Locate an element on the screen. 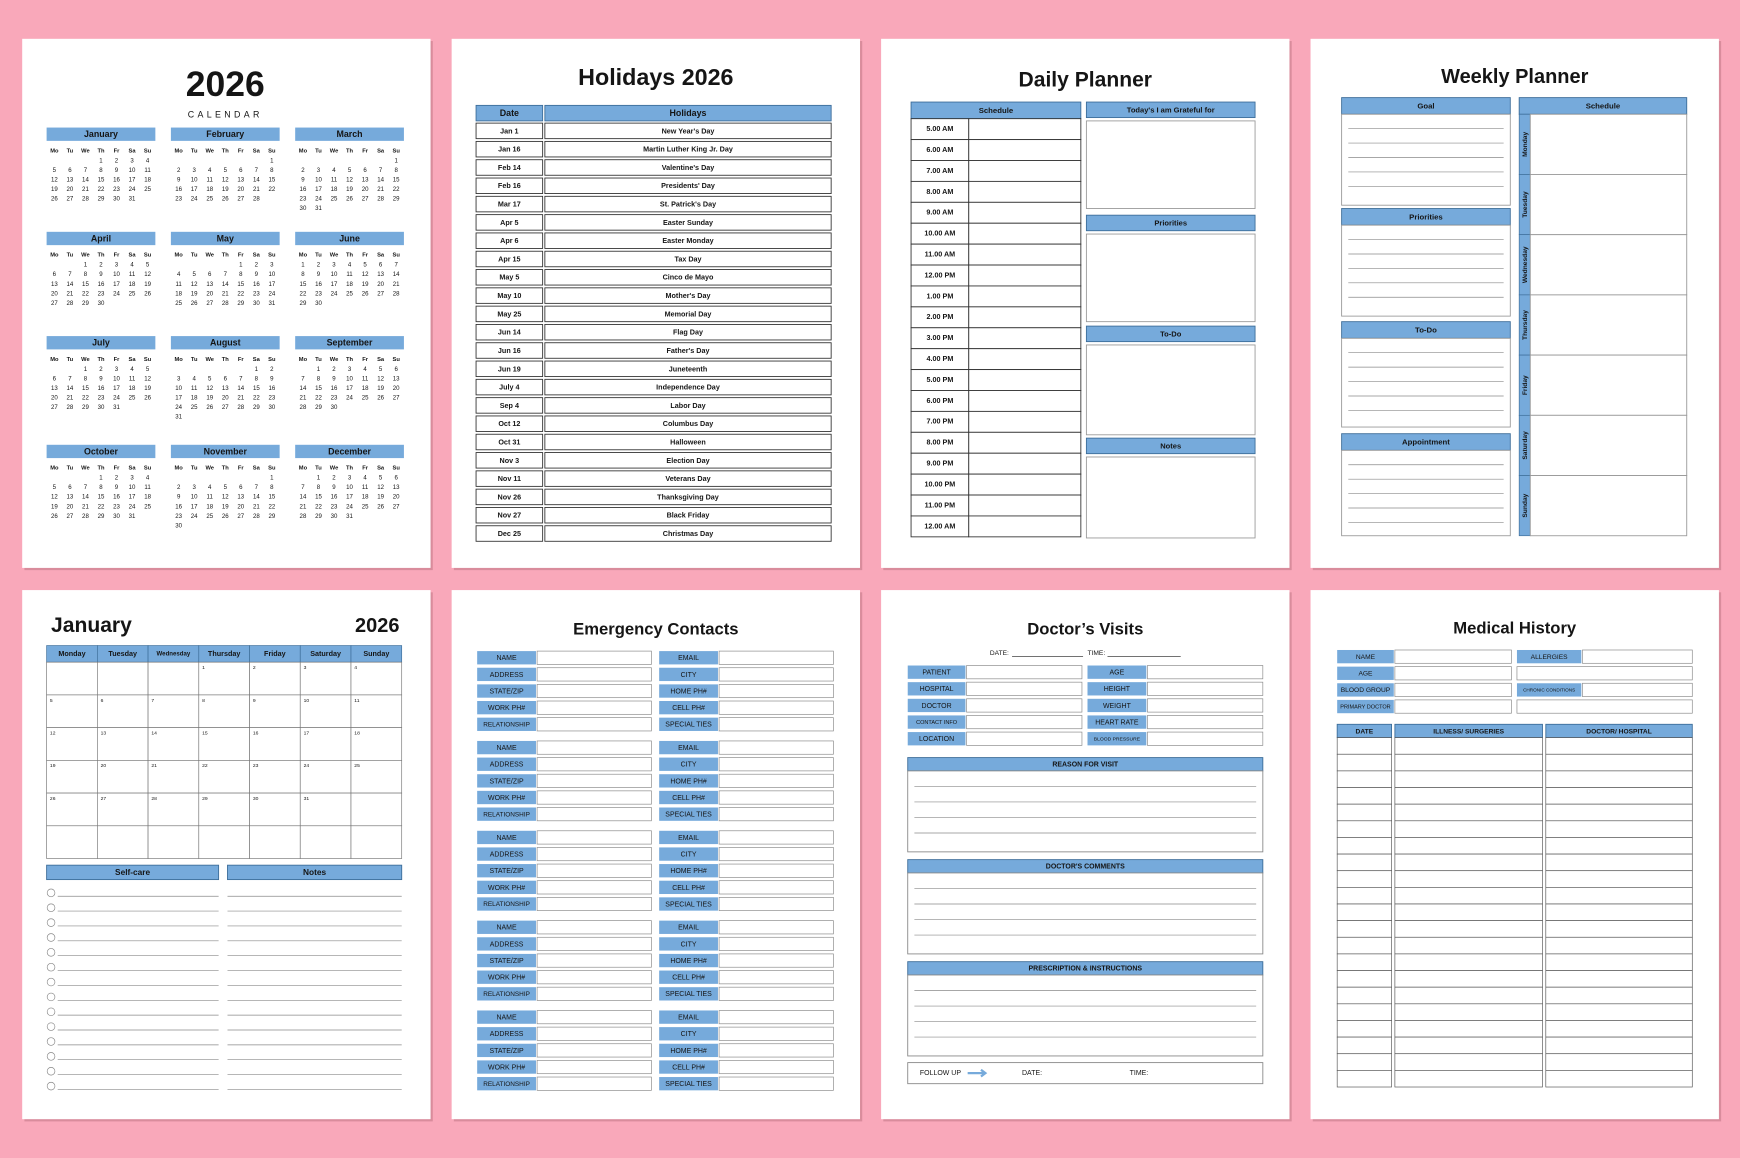  day-number: 31 is located at coordinates (132, 199).